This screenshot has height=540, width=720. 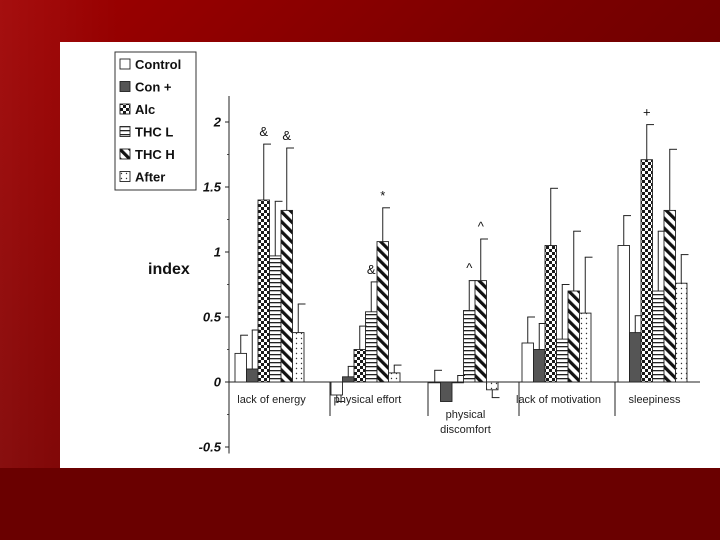 I want to click on category-label: physical effort, so click(x=368, y=400).